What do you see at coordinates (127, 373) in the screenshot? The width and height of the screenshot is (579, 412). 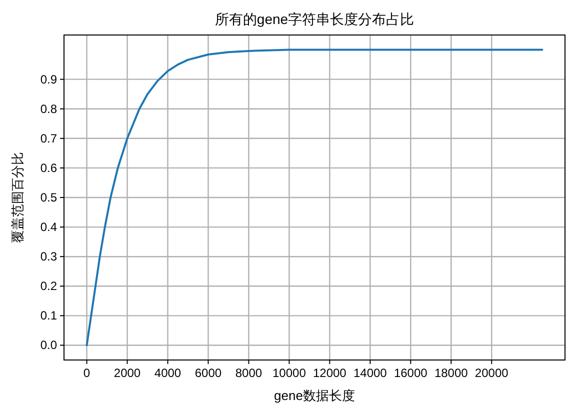 I see `x-tick-label: 2000` at bounding box center [127, 373].